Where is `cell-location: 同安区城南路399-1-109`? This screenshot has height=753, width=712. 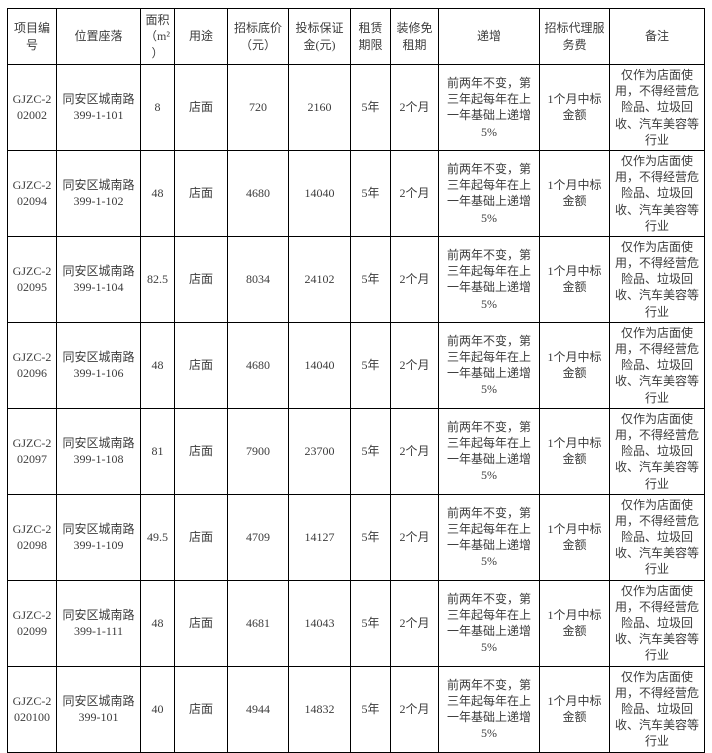
cell-location: 同安区城南路399-1-109 is located at coordinates (98, 537).